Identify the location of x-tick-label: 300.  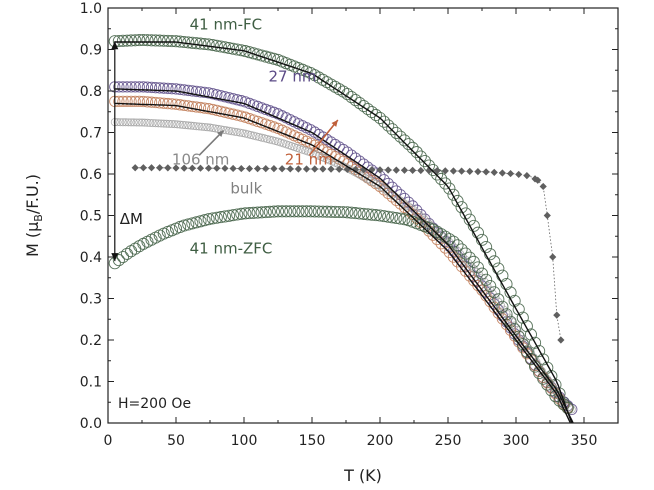
(516, 441).